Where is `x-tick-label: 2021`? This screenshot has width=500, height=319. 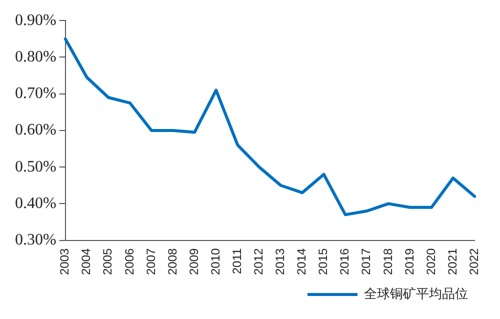
x-tick-label: 2021 is located at coordinates (452, 262).